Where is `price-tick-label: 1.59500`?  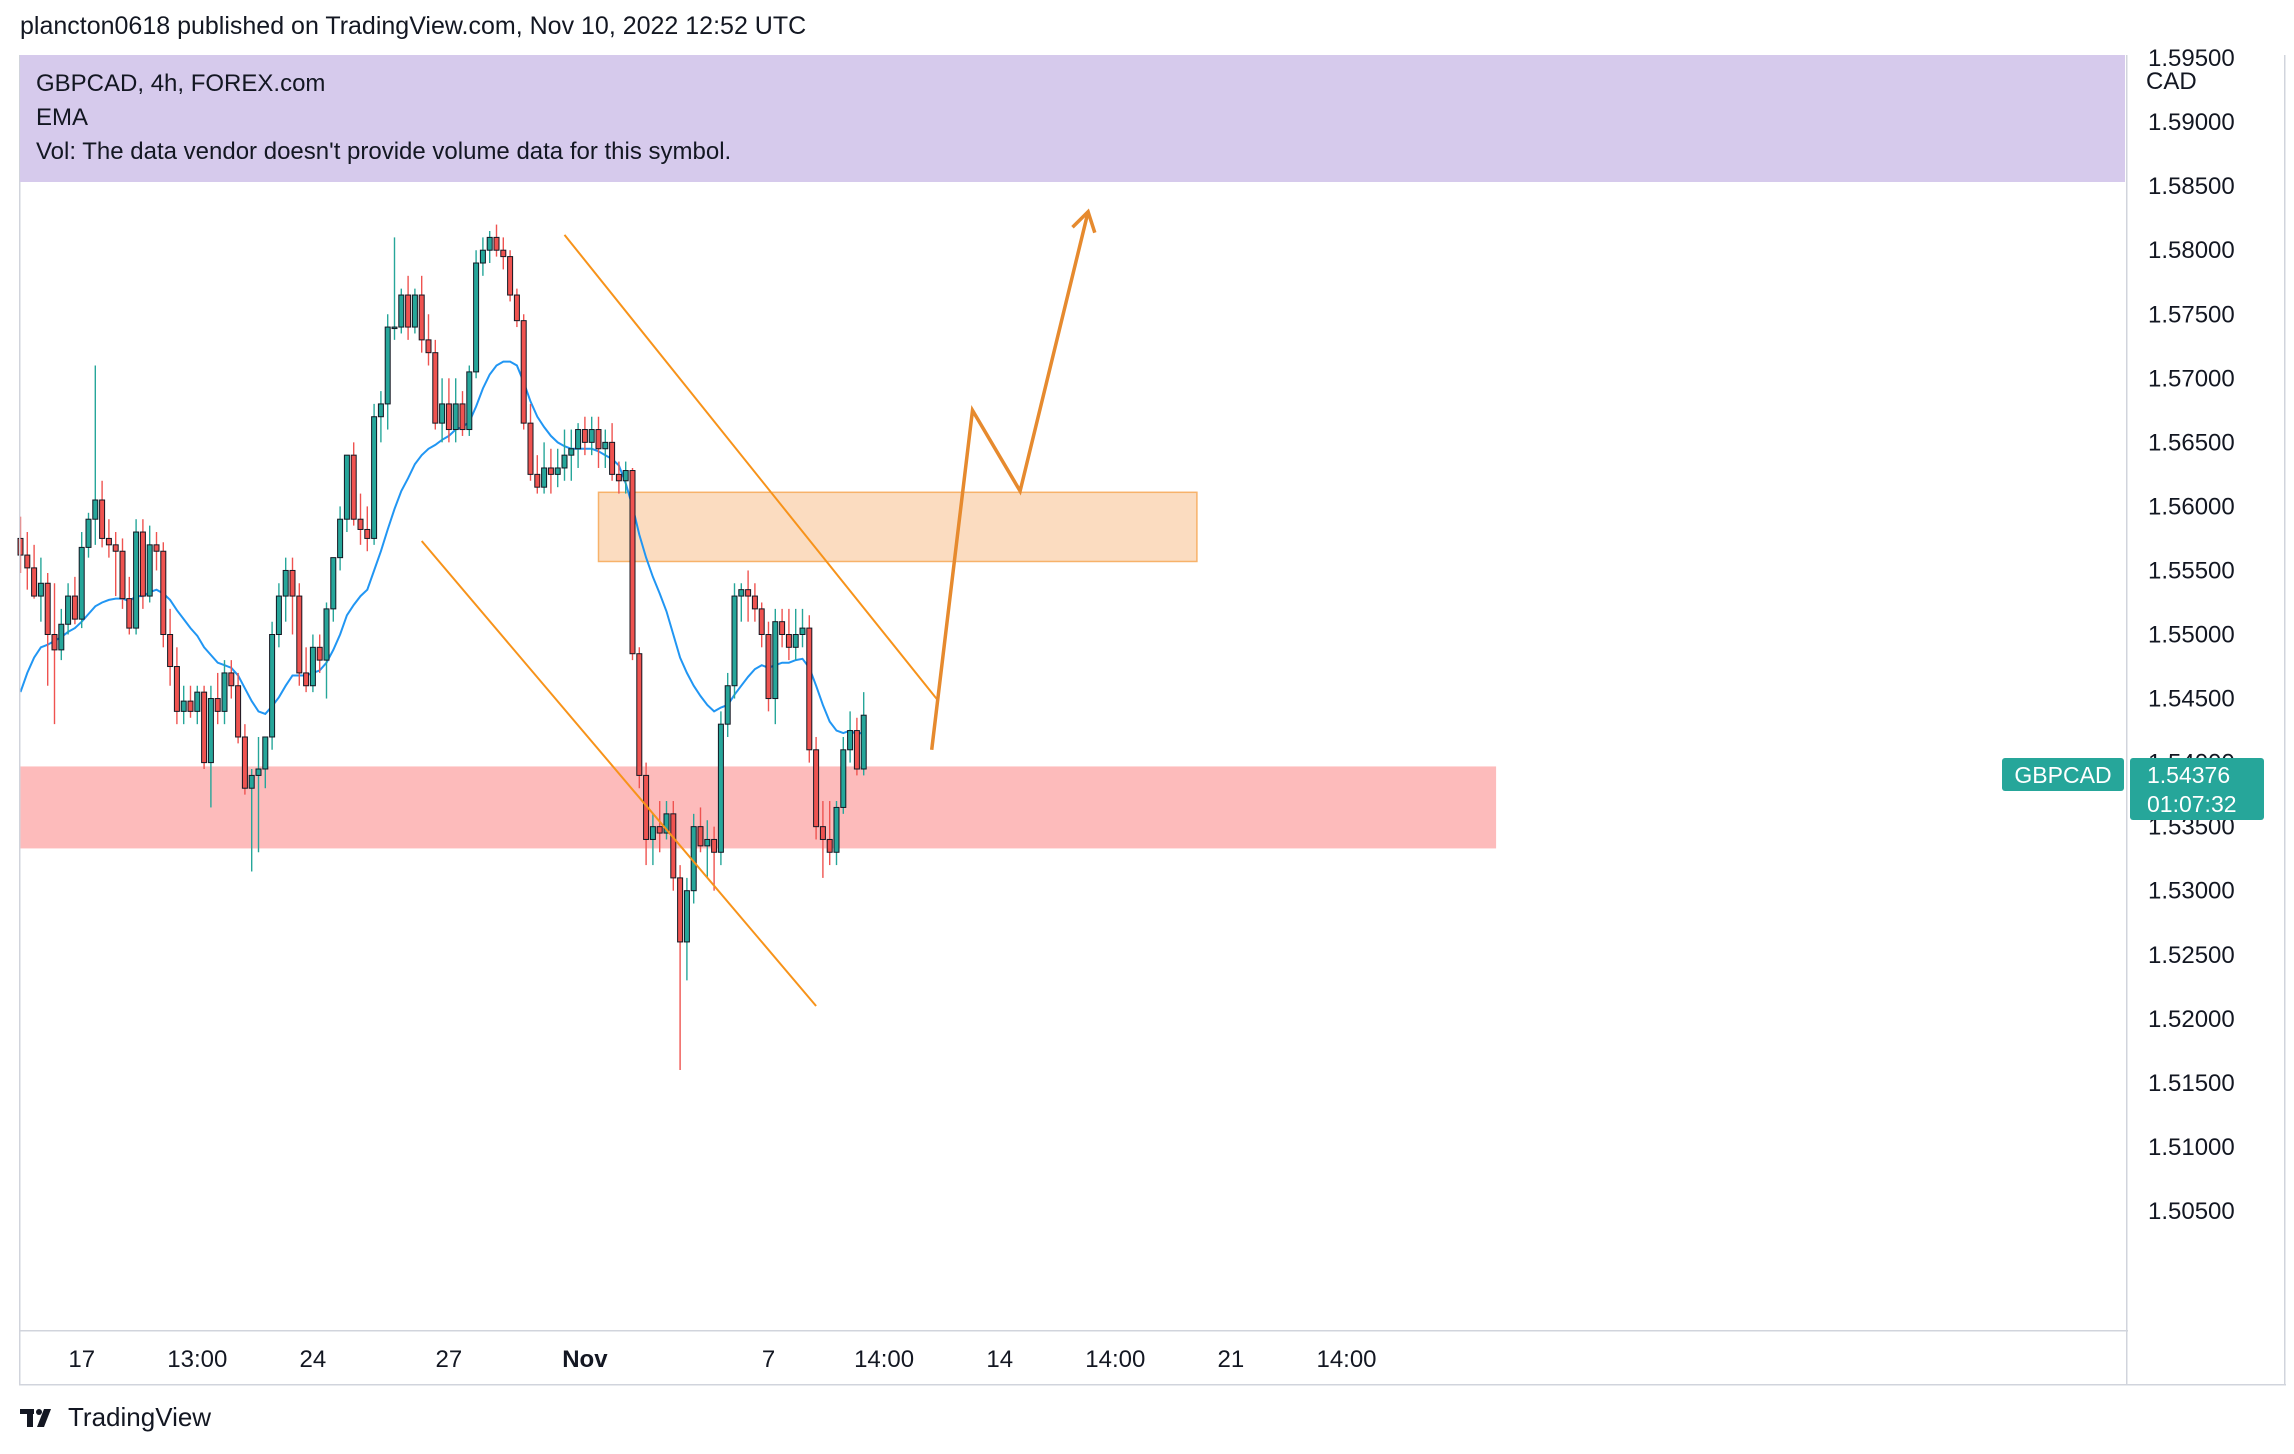 price-tick-label: 1.59500 is located at coordinates (2191, 58).